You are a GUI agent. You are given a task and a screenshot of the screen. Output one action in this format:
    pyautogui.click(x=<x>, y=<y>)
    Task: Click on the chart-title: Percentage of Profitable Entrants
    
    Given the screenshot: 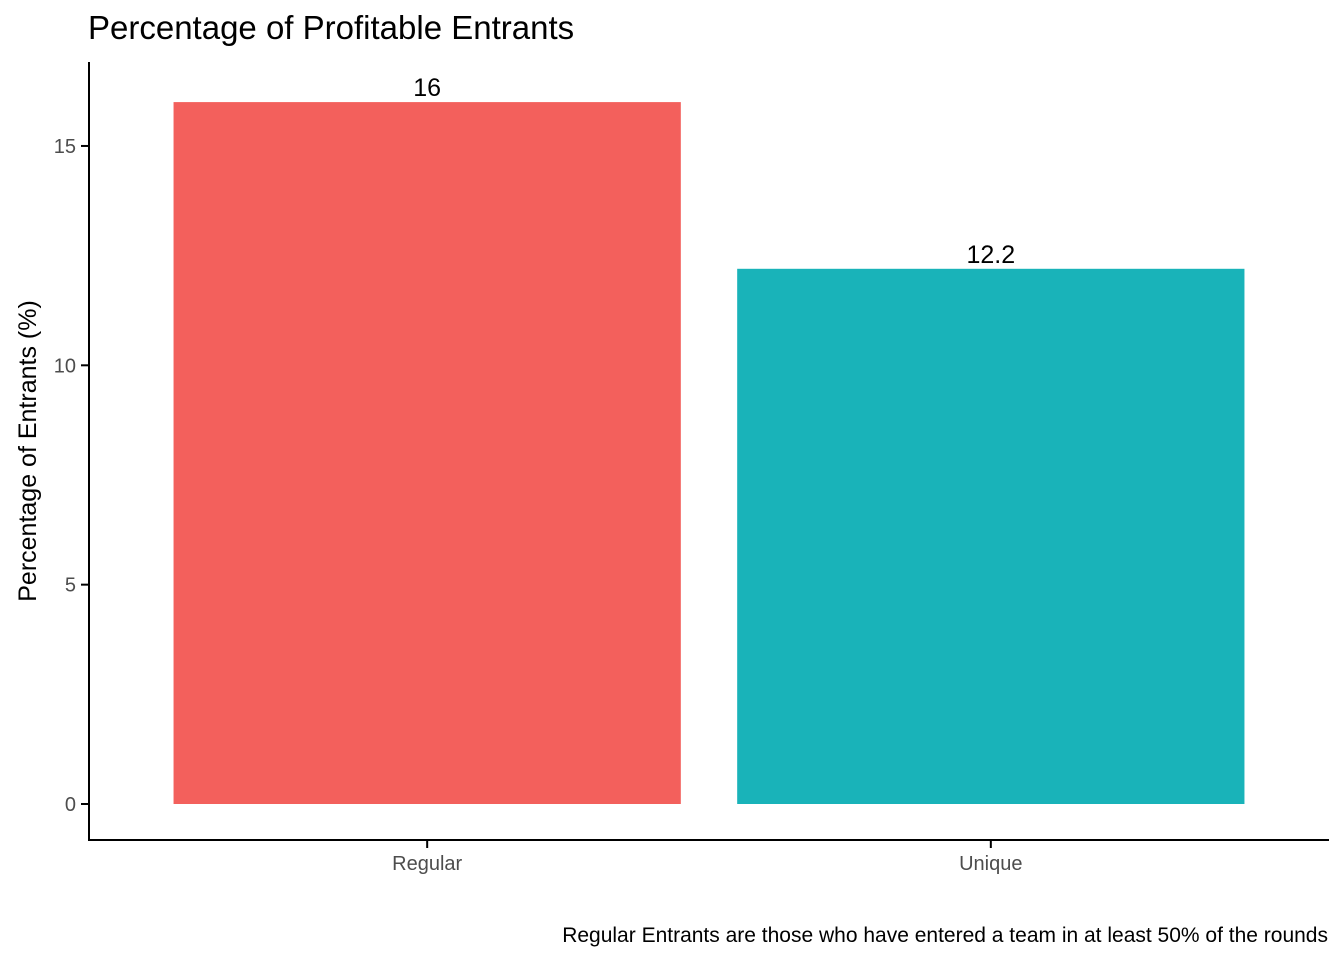 What is the action you would take?
    pyautogui.click(x=331, y=27)
    